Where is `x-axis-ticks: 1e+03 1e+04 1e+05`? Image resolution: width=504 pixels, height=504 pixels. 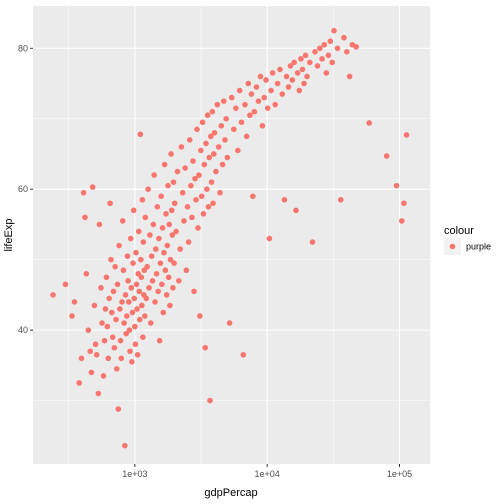
x-axis-ticks: 1e+03 1e+04 1e+05 is located at coordinates (267, 471).